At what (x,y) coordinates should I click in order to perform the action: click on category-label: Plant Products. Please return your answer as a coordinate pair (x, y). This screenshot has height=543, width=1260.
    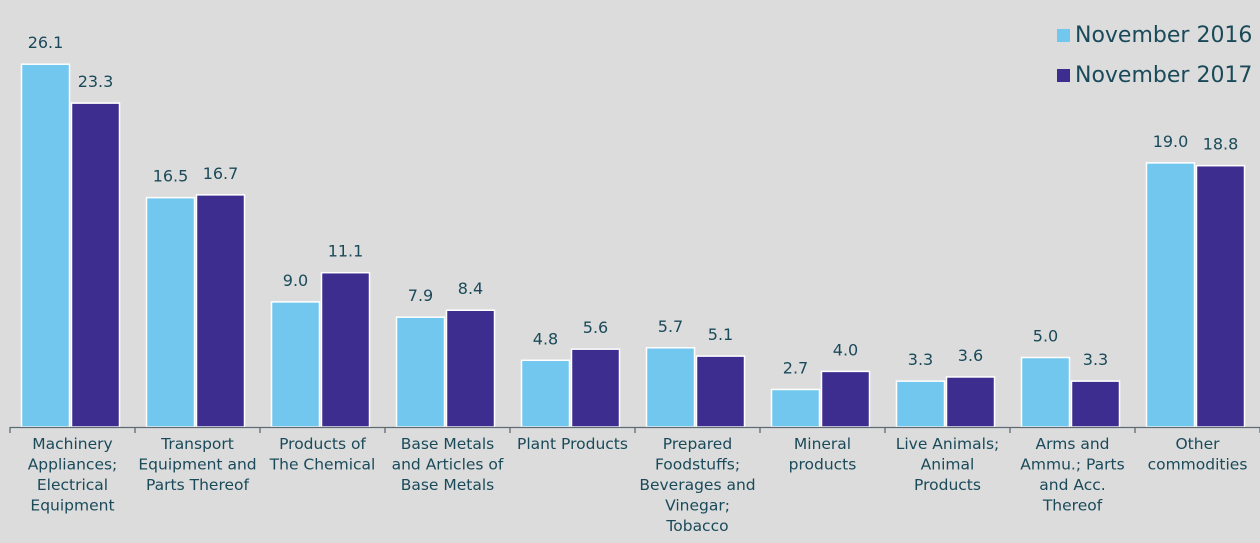
    Looking at the image, I should click on (572, 444).